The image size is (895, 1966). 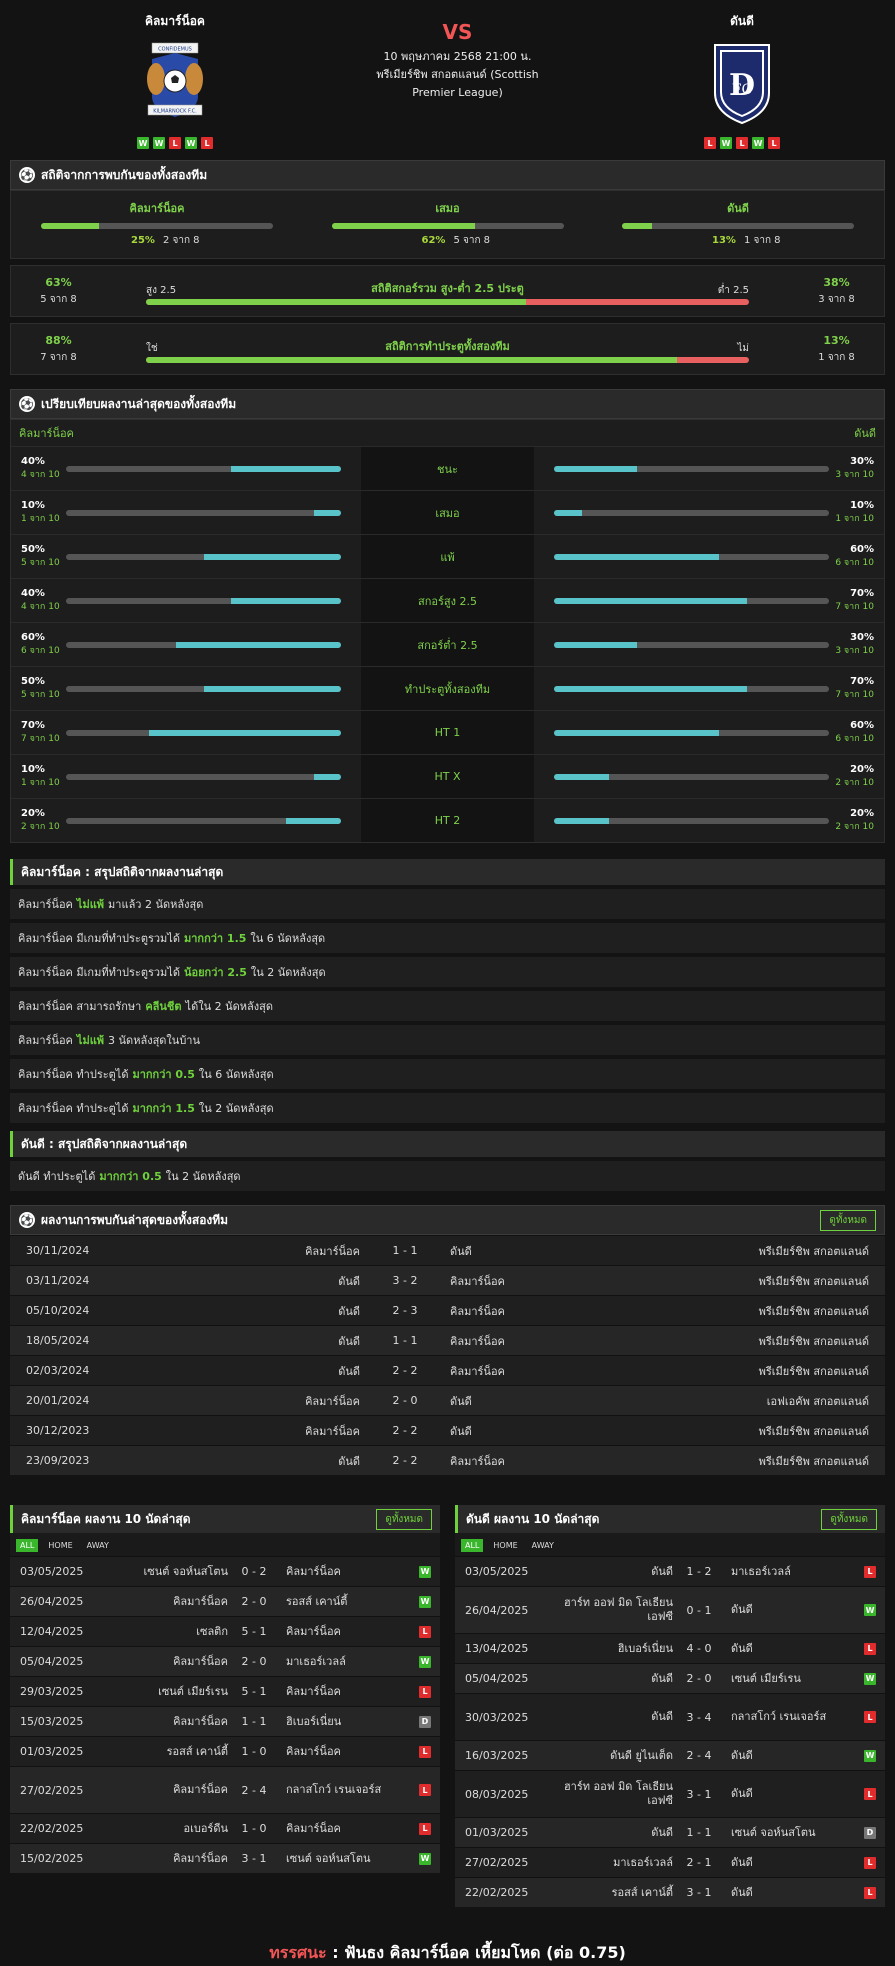 I want to click on match-score: 1 - 1, so click(x=254, y=1721).